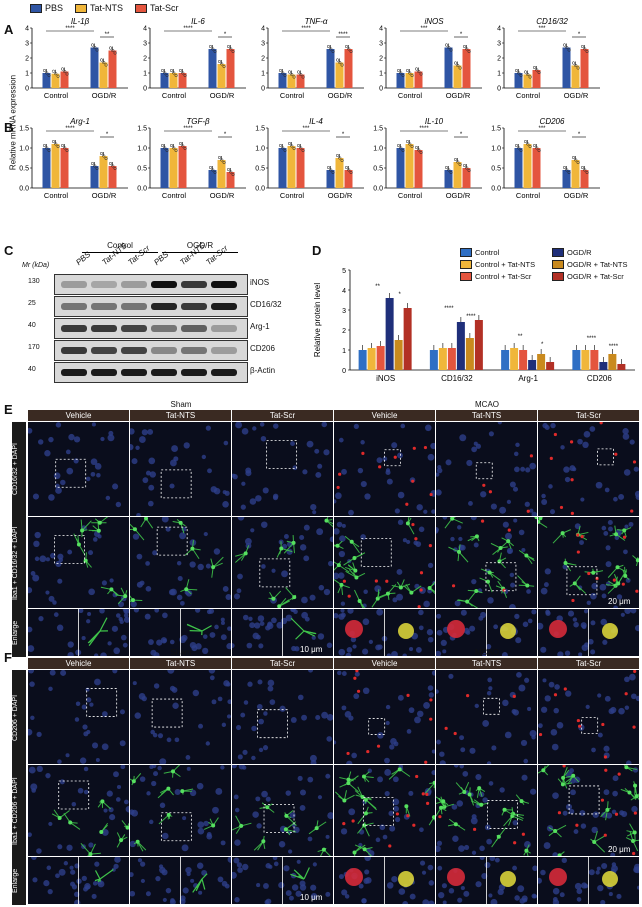  What do you see at coordinates (499, 44) in the screenshot?
I see `y-tick-label: 3` at bounding box center [499, 44].